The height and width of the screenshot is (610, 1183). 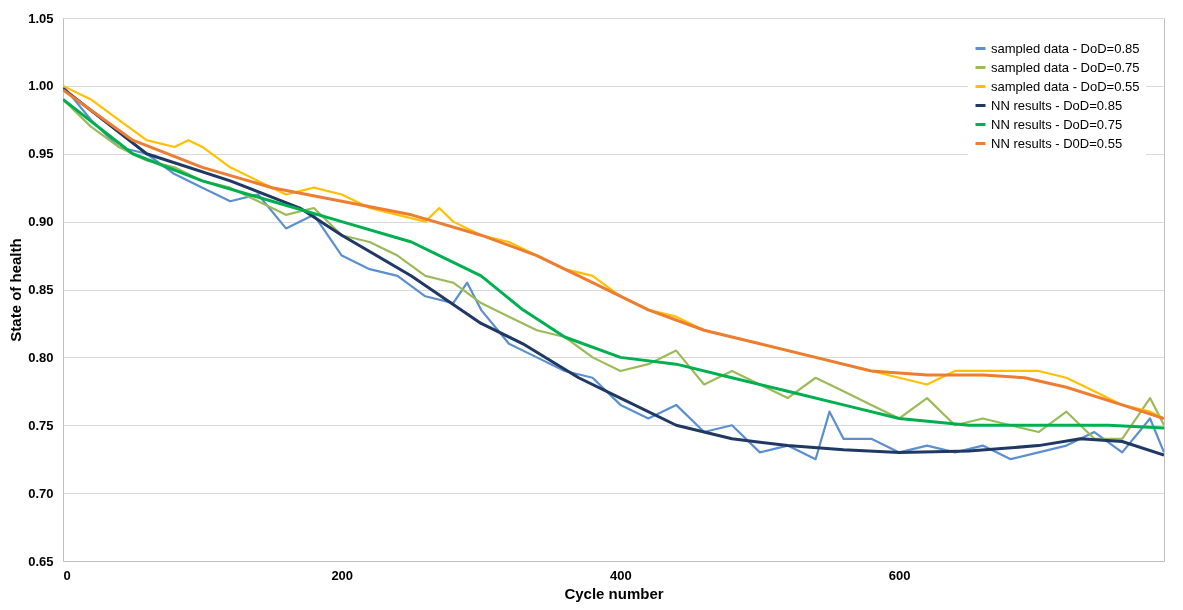 I want to click on y-tick-label: 0.95, so click(x=41, y=154).